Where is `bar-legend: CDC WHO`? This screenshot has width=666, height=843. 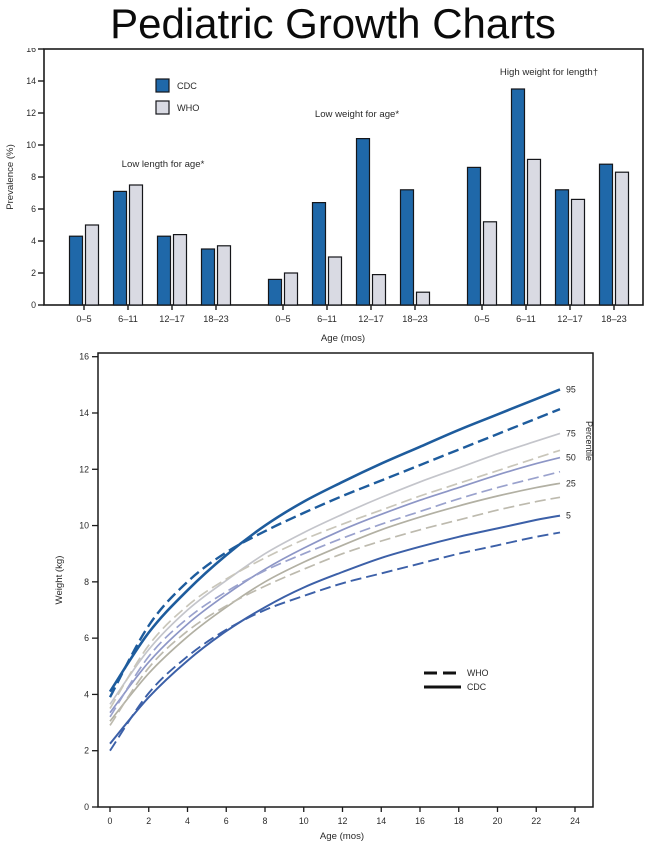 bar-legend: CDC WHO is located at coordinates (177, 96).